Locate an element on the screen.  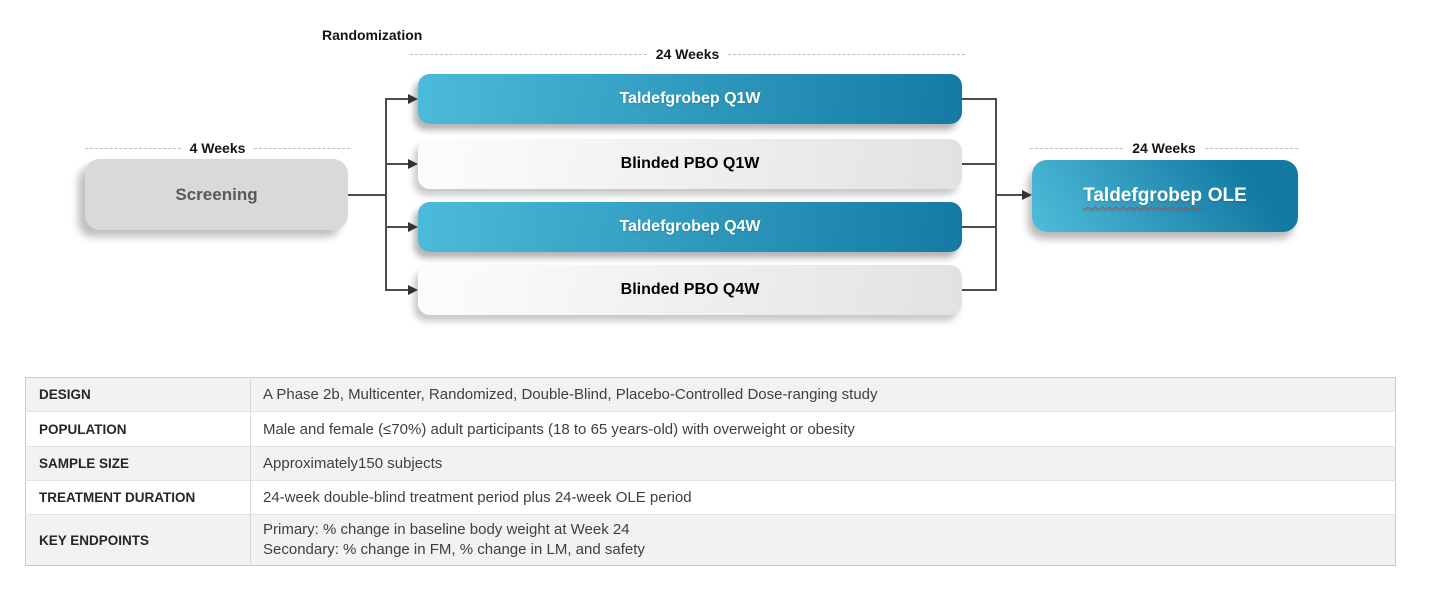
duration-ole: 24 Weeks is located at coordinates (1164, 148).